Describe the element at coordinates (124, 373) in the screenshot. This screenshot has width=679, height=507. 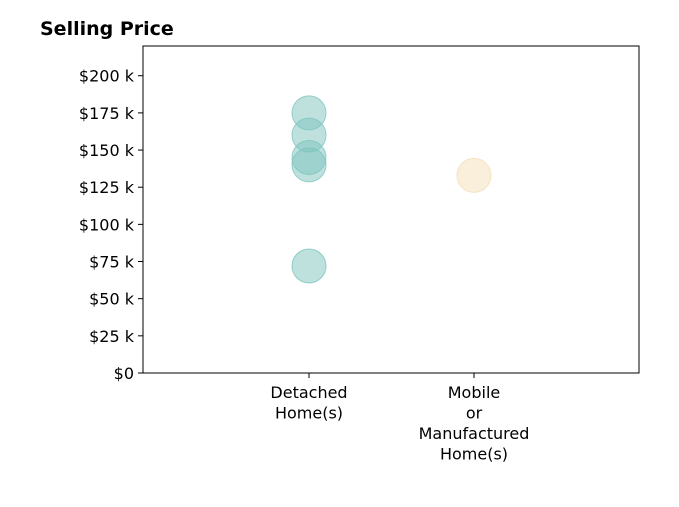
I see `y-tick-label: $0` at that location.